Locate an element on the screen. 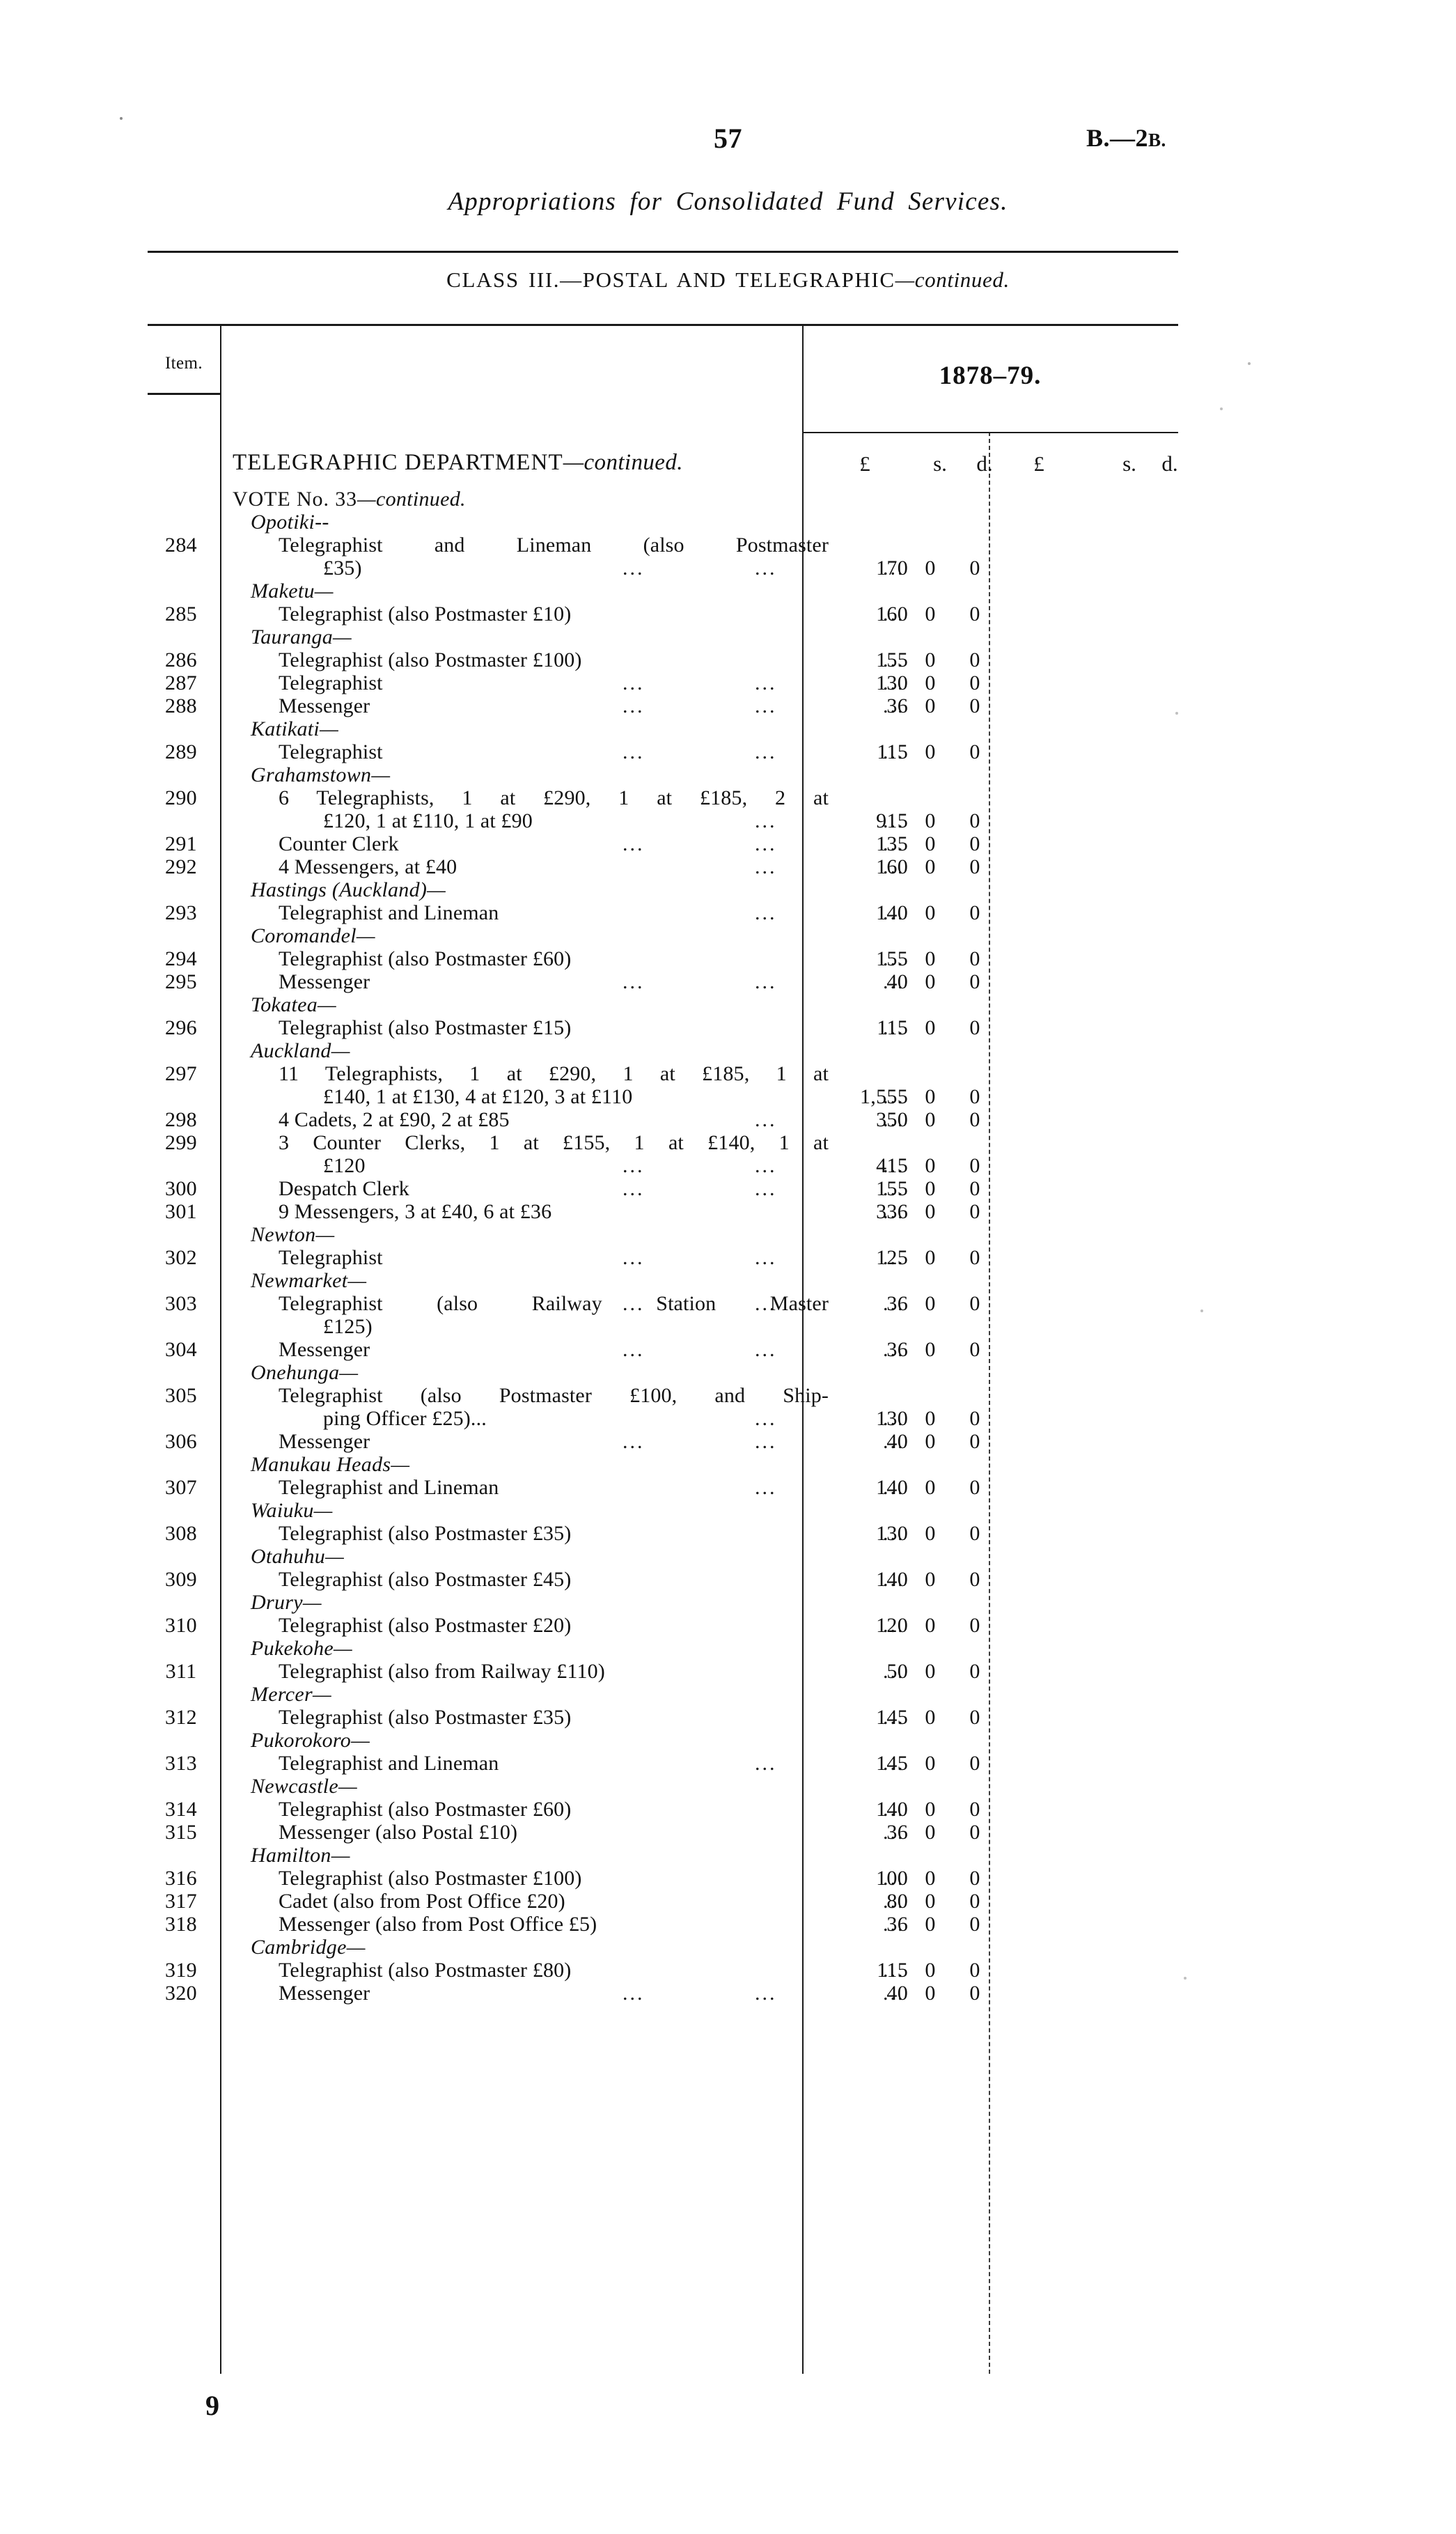 The width and height of the screenshot is (1456, 2534). amount-pounds: 125 is located at coordinates (892, 1257).